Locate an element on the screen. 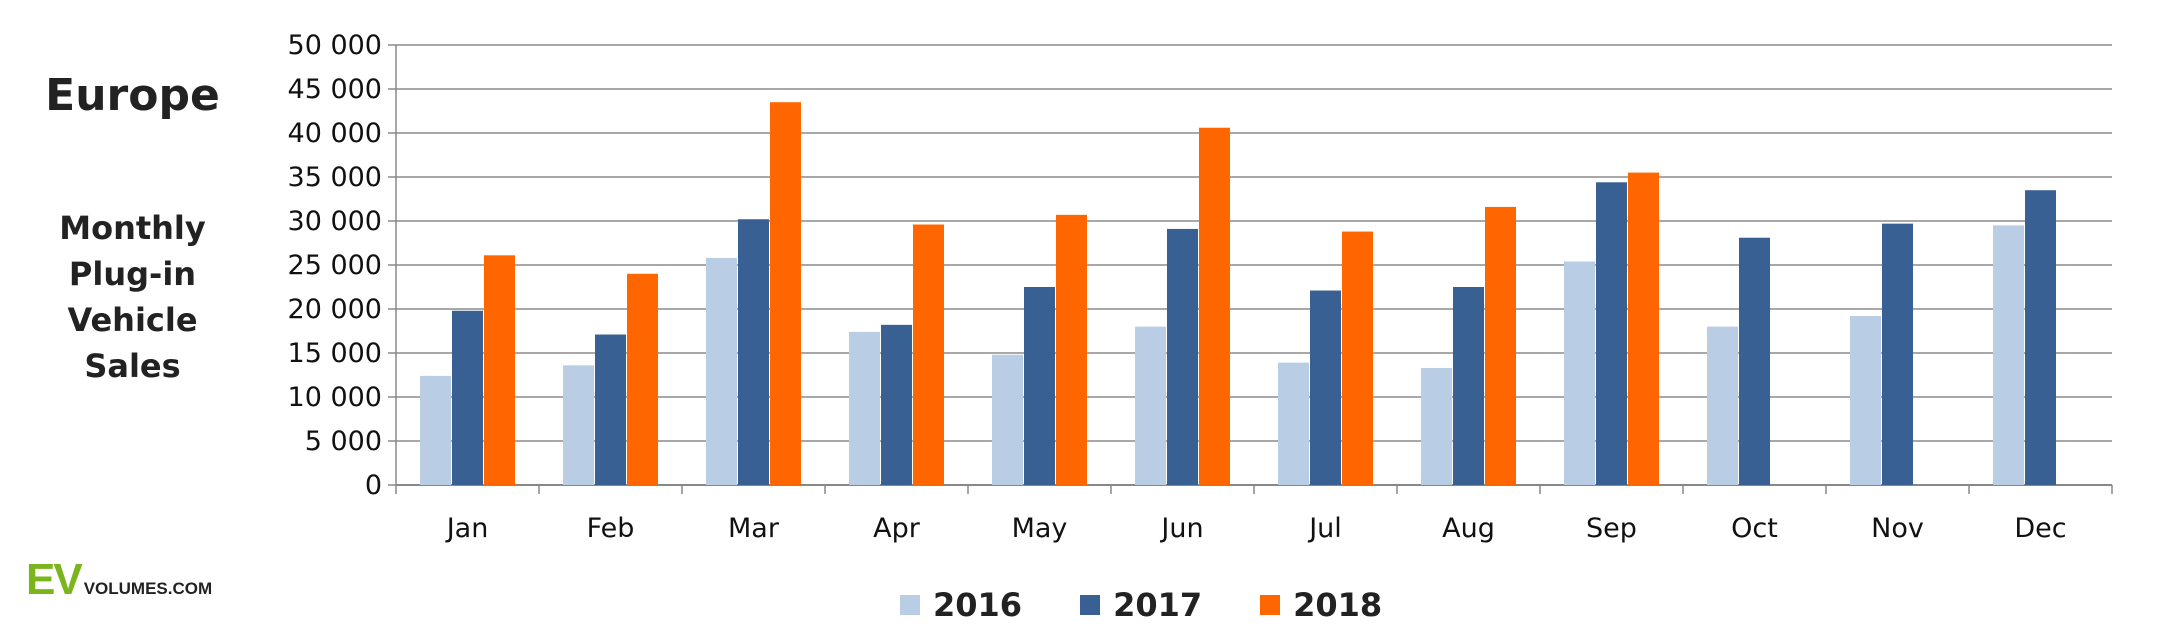  legend-label: 2016 is located at coordinates (978, 605).